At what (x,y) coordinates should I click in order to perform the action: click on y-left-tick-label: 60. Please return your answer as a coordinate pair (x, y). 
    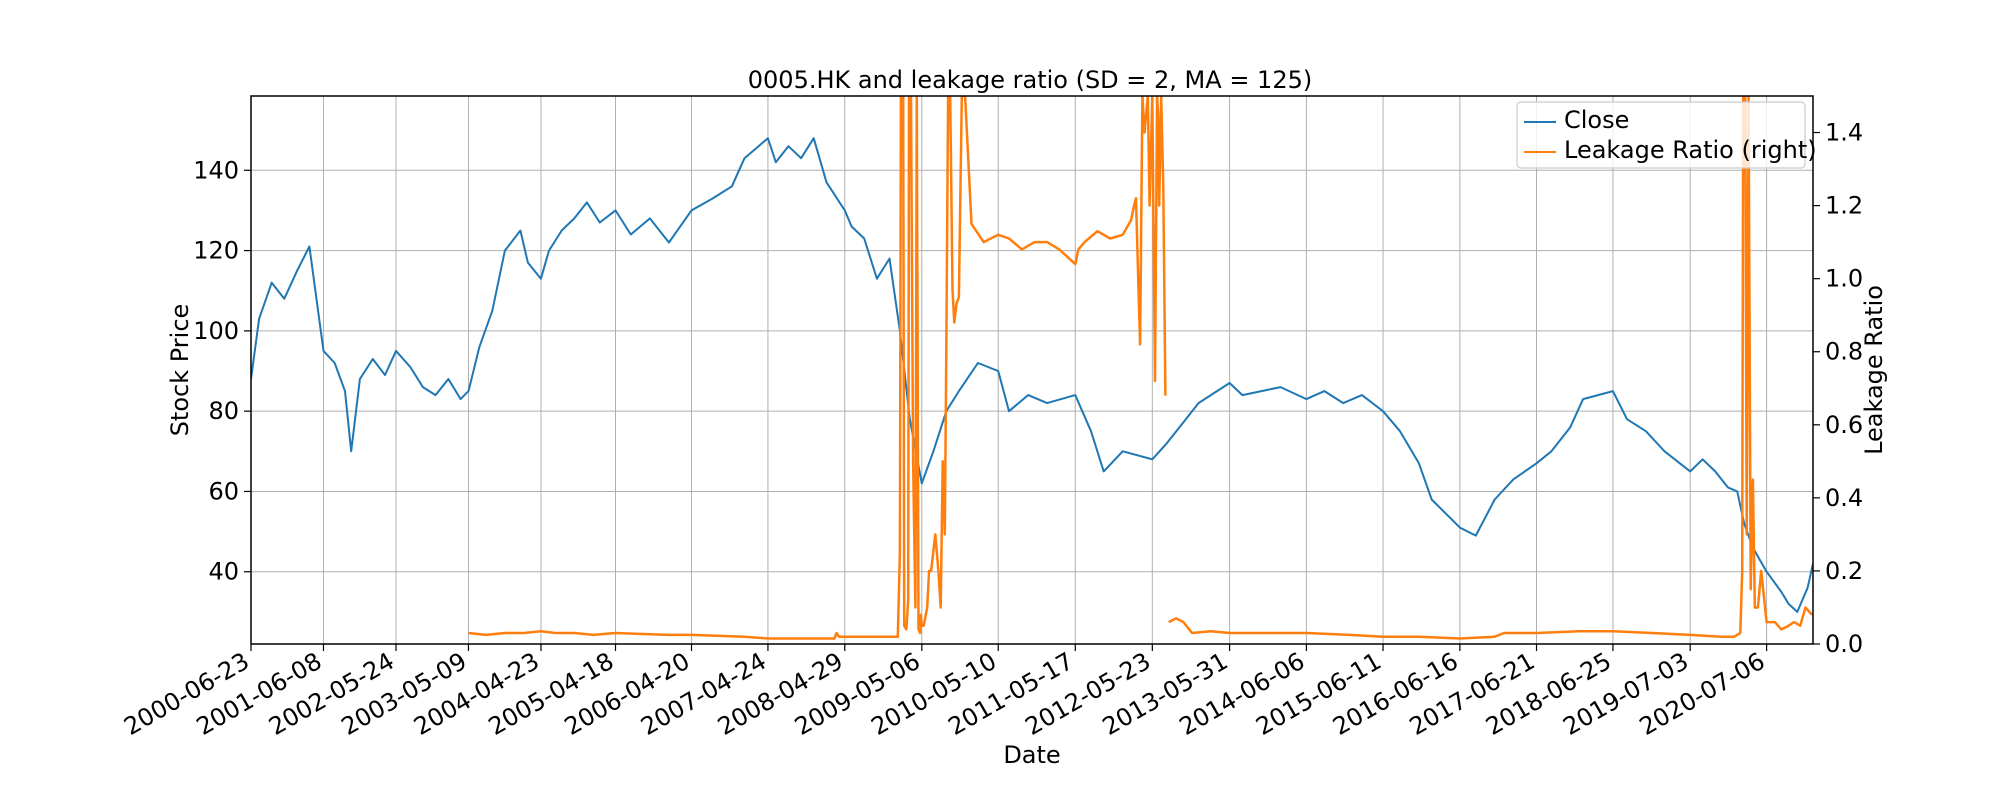
    Looking at the image, I should click on (223, 491).